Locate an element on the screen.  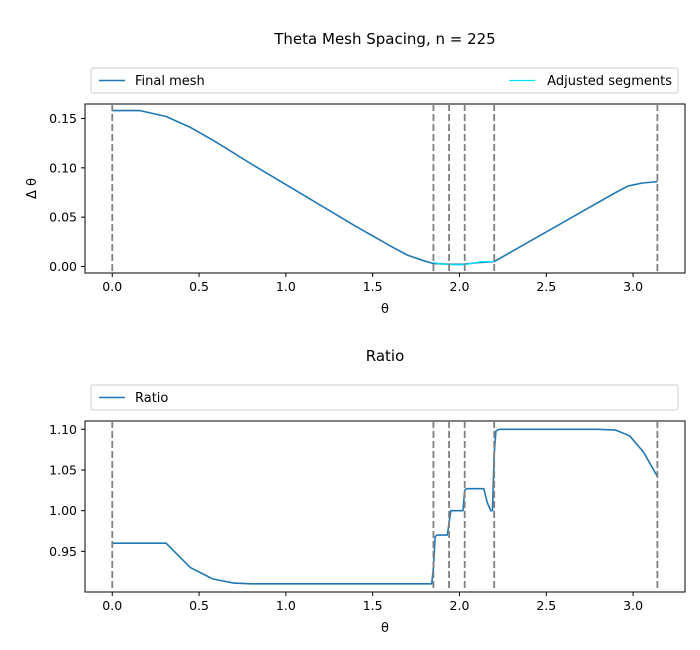
y-tick-label: 1.10 is located at coordinates (63, 429).